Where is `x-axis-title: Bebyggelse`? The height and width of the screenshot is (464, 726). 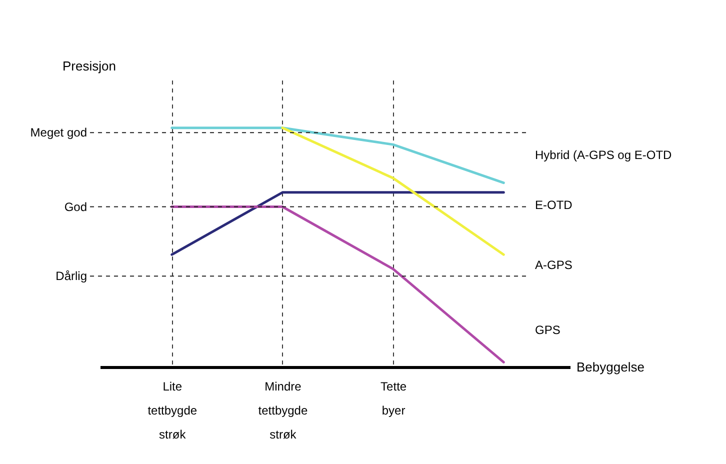
x-axis-title: Bebyggelse is located at coordinates (610, 367).